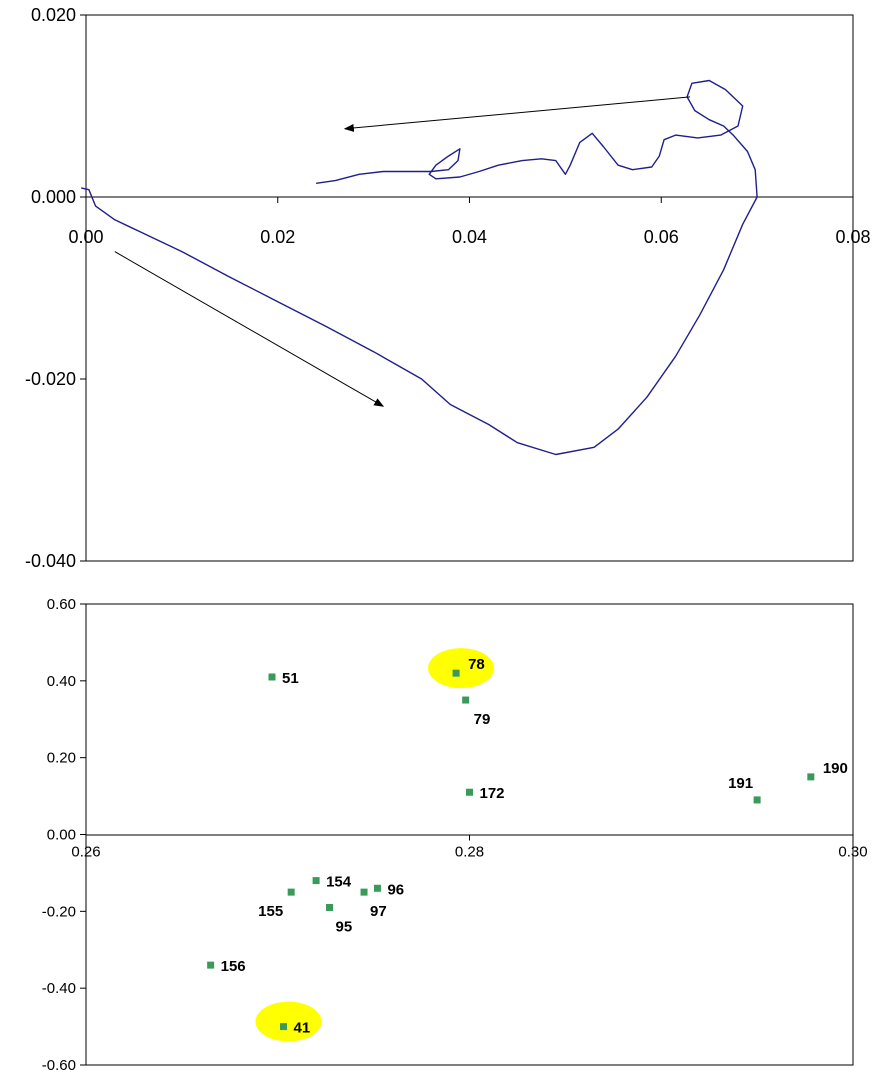 The height and width of the screenshot is (1073, 880). Describe the element at coordinates (302, 1028) in the screenshot. I see `point-label: 41` at that location.